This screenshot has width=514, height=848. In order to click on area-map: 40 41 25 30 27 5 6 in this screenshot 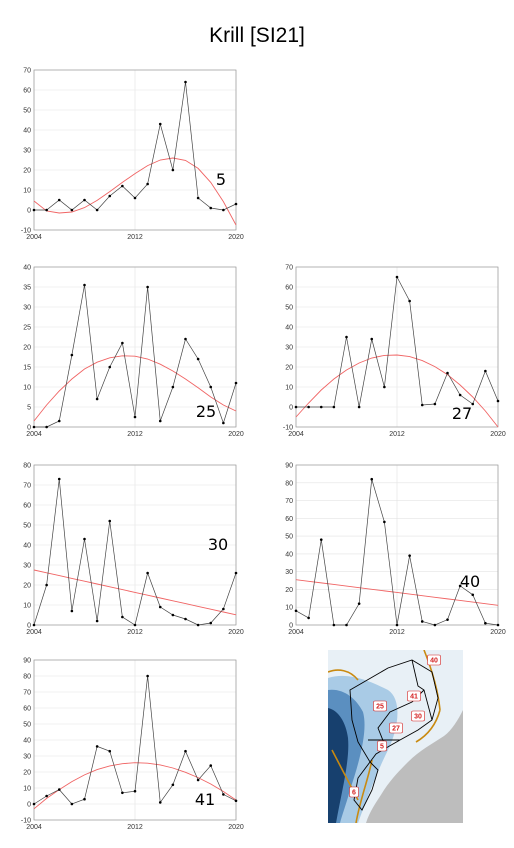, I will do `click(395, 736)`.